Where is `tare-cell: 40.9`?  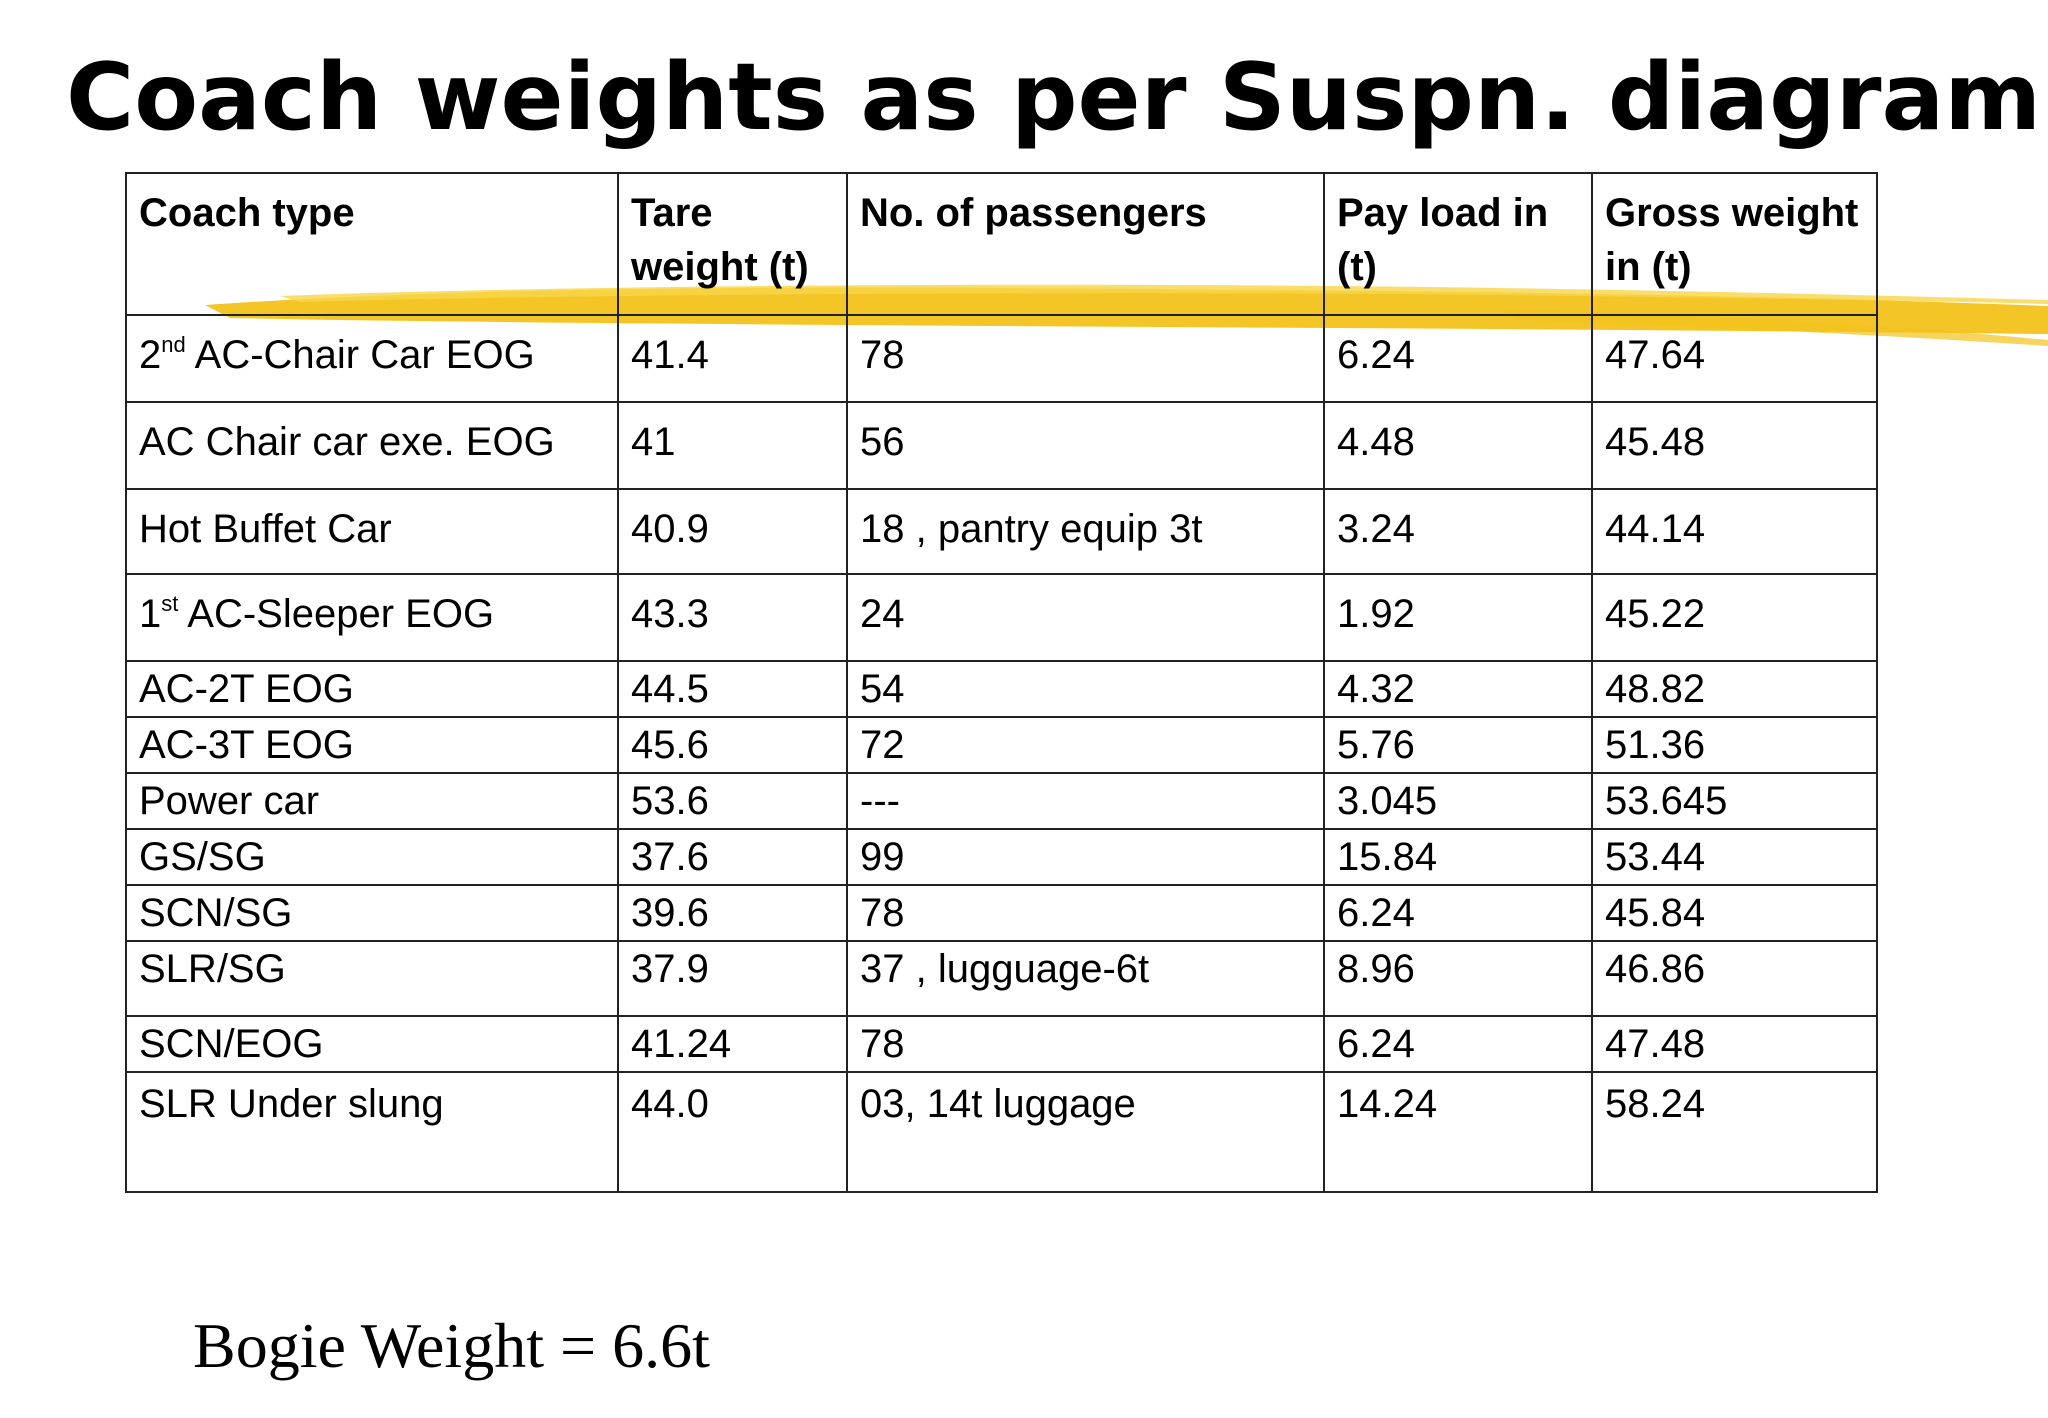
tare-cell: 40.9 is located at coordinates (732, 531).